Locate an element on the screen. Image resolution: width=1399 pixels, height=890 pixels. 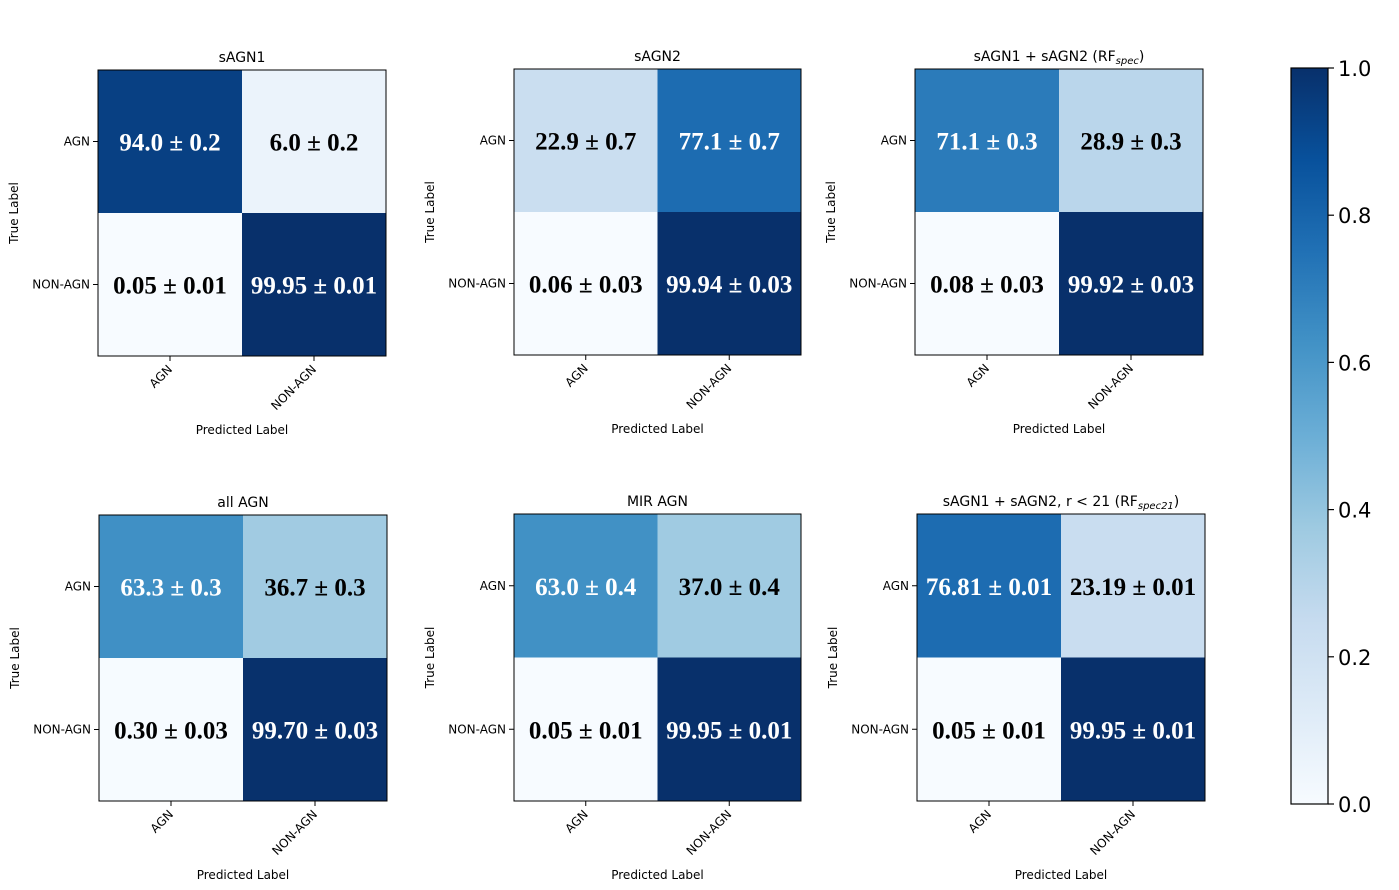
cell-label-r0-c0: 22.9 ± 0.7 is located at coordinates (585, 142).